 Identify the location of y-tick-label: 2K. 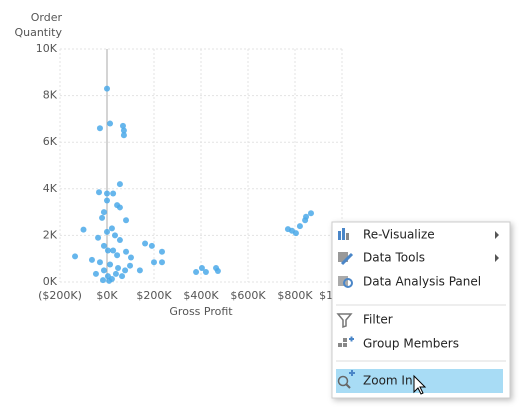
(50, 234).